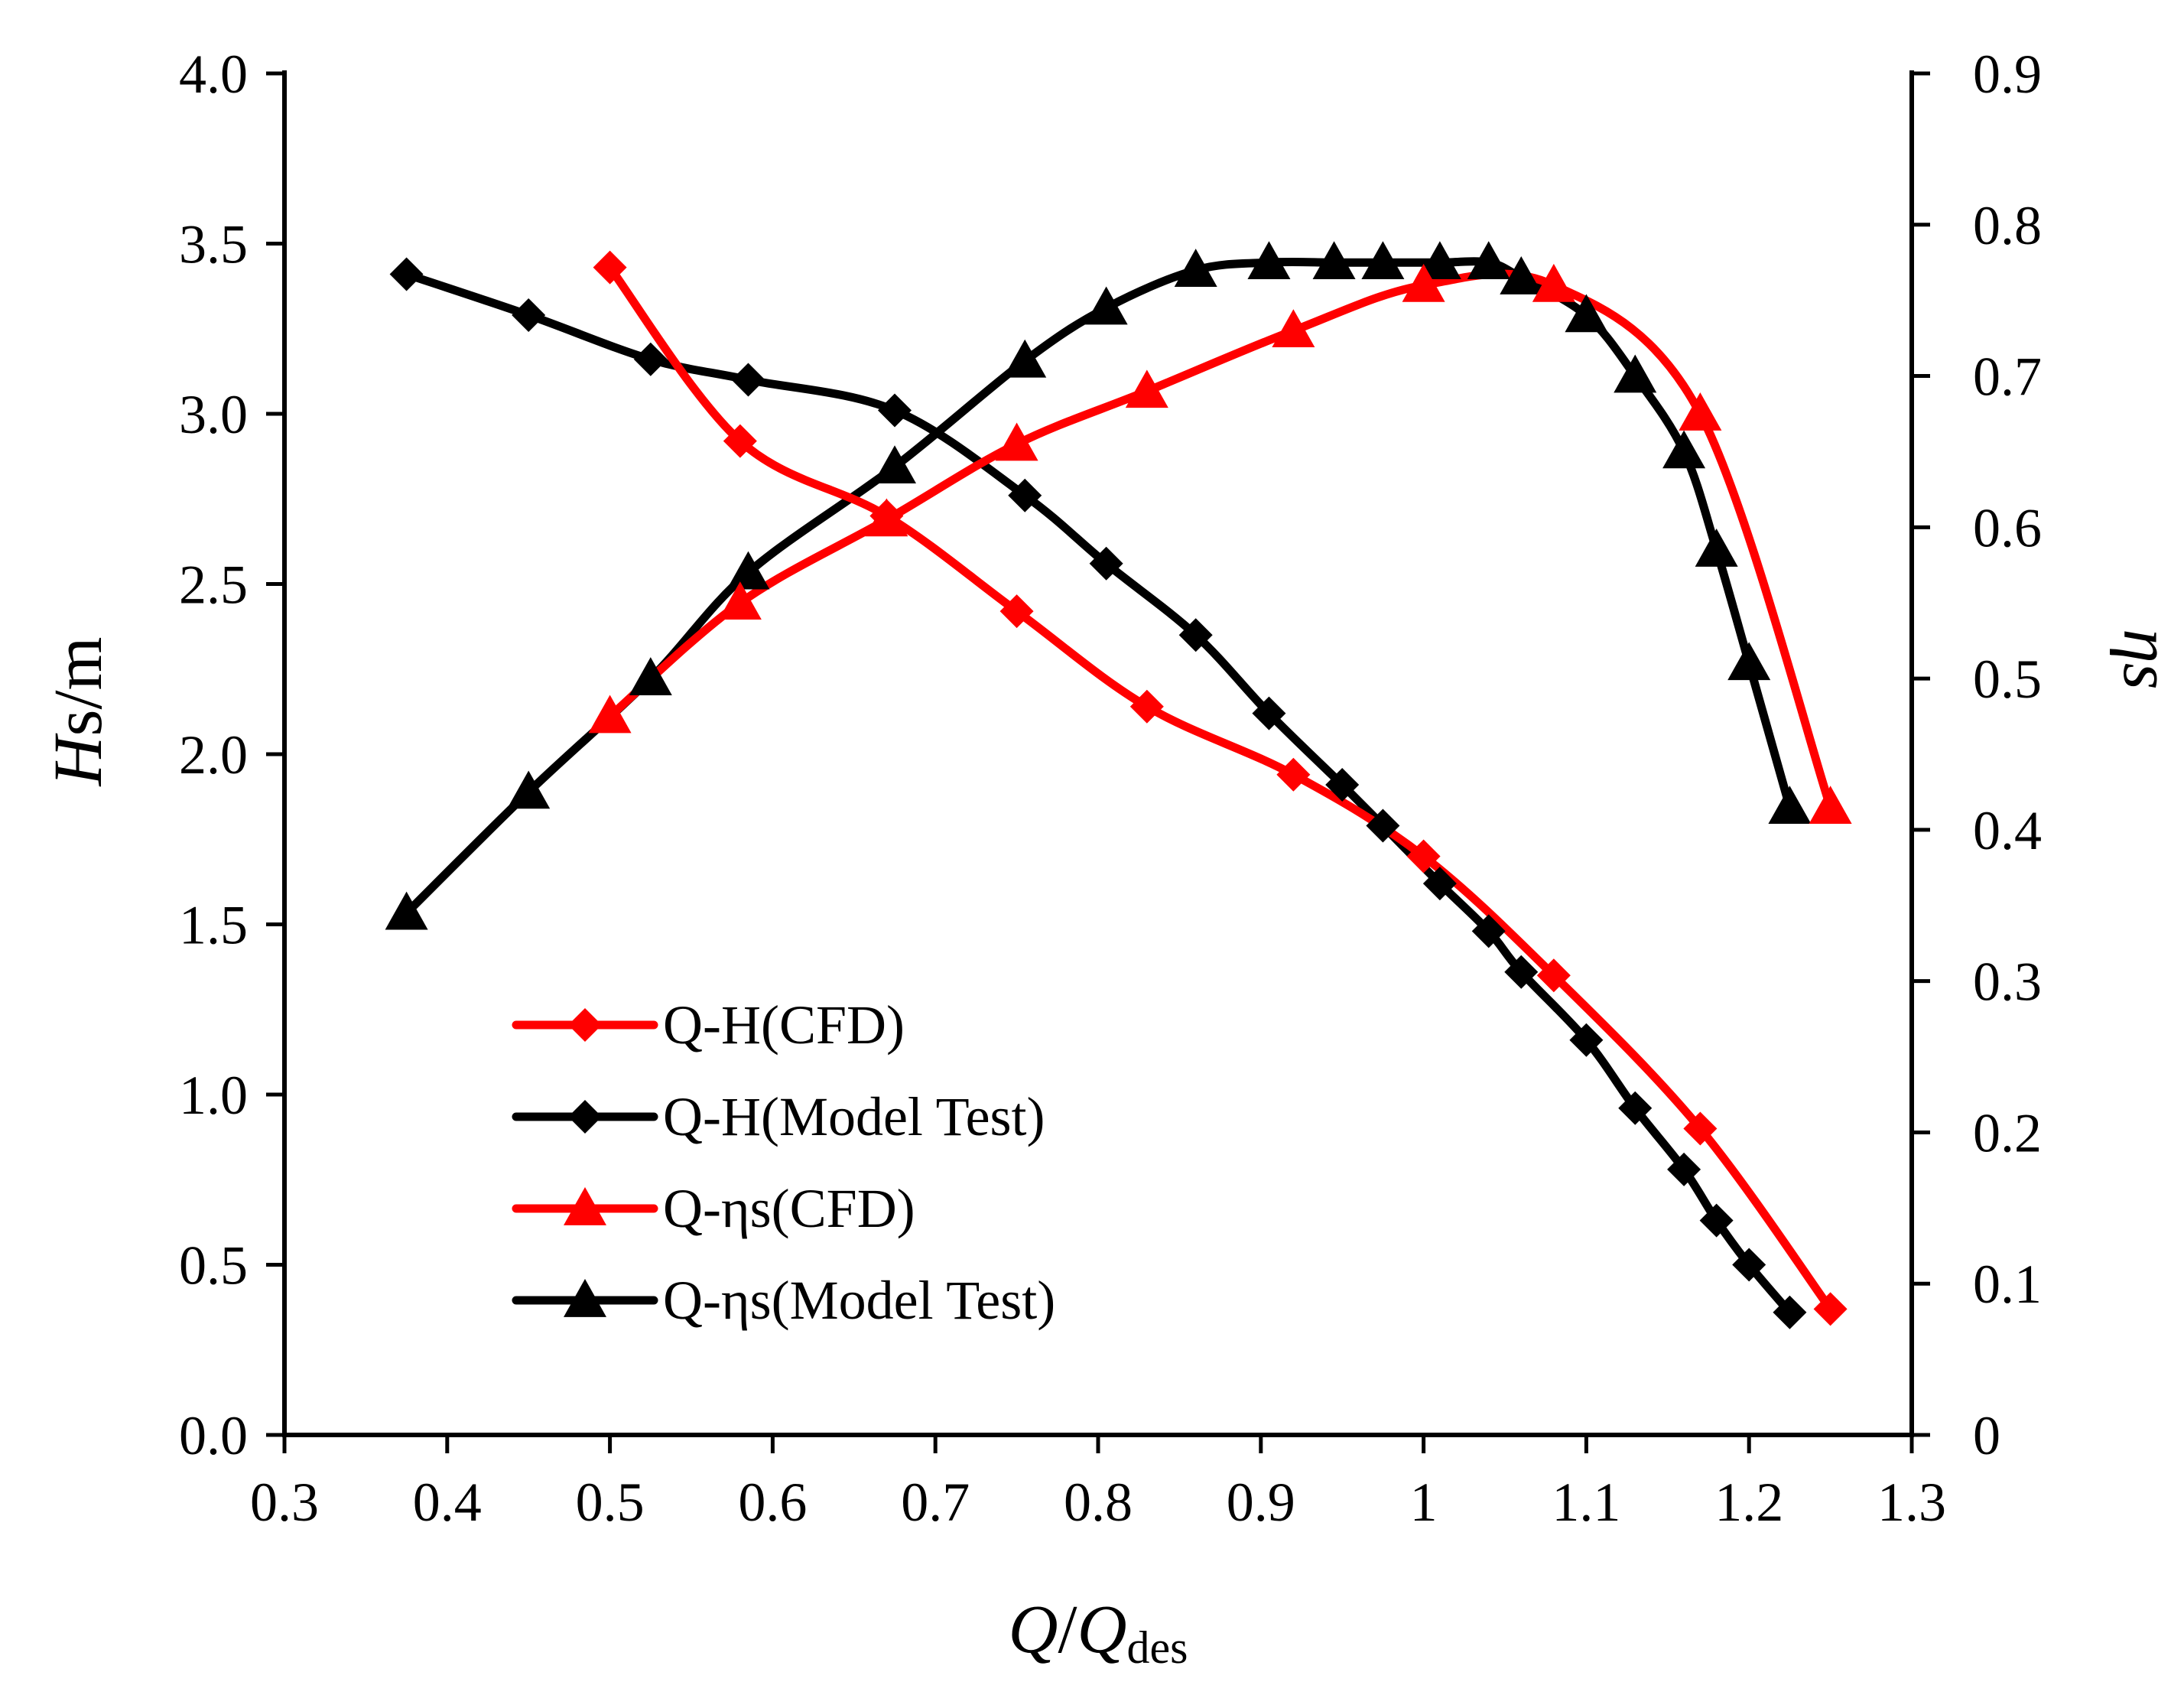 This screenshot has height=1682, width=2184. What do you see at coordinates (284, 1503) in the screenshot?
I see `x-tick-label: 0.3` at bounding box center [284, 1503].